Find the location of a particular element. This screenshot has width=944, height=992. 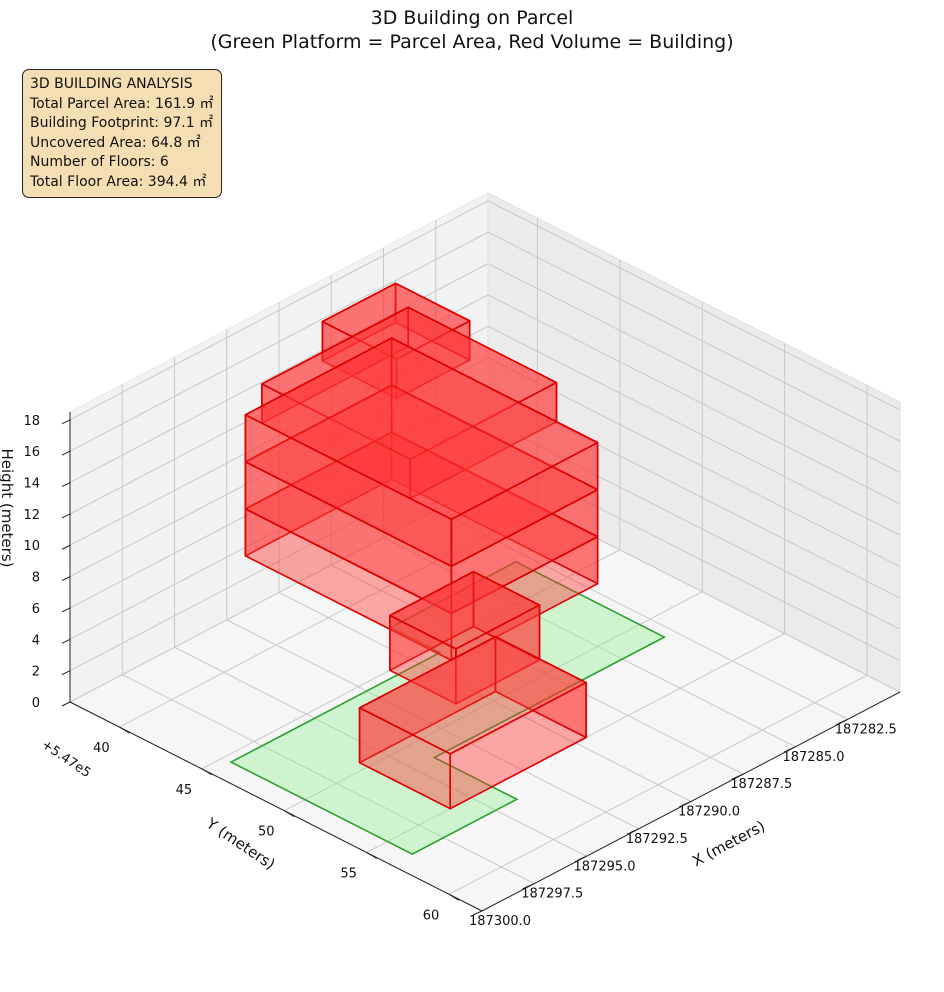

z-tick-label: 14 is located at coordinates (31, 484).